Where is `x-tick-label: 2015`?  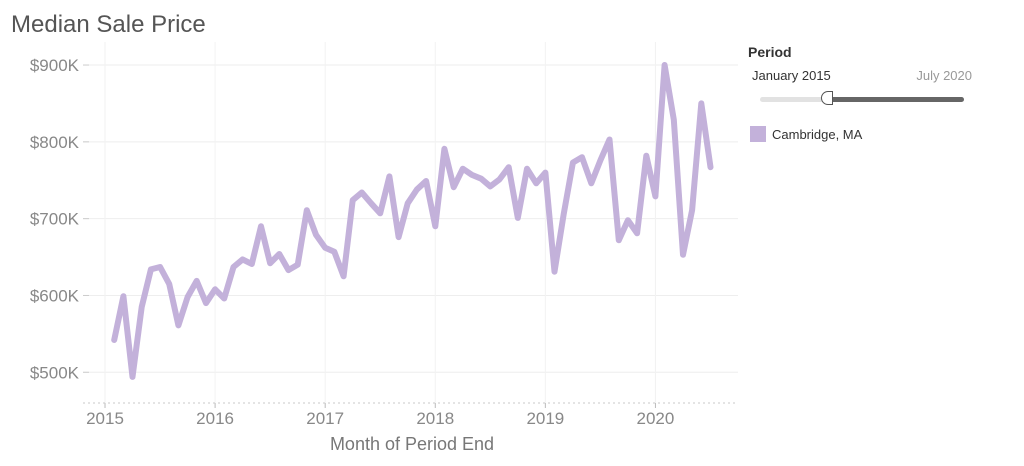 x-tick-label: 2015 is located at coordinates (105, 418).